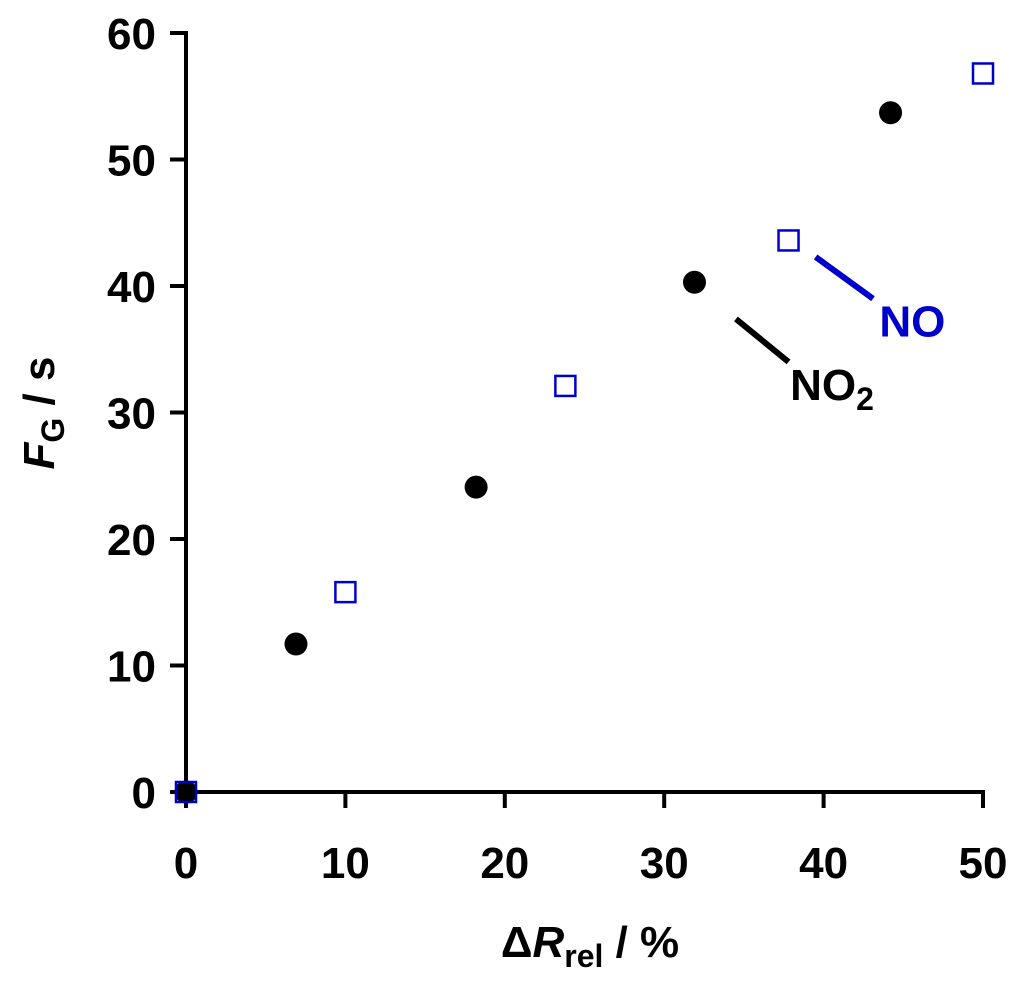 The image size is (1024, 981). I want to click on x-axis-title-prefix: Δ, so click(517, 942).